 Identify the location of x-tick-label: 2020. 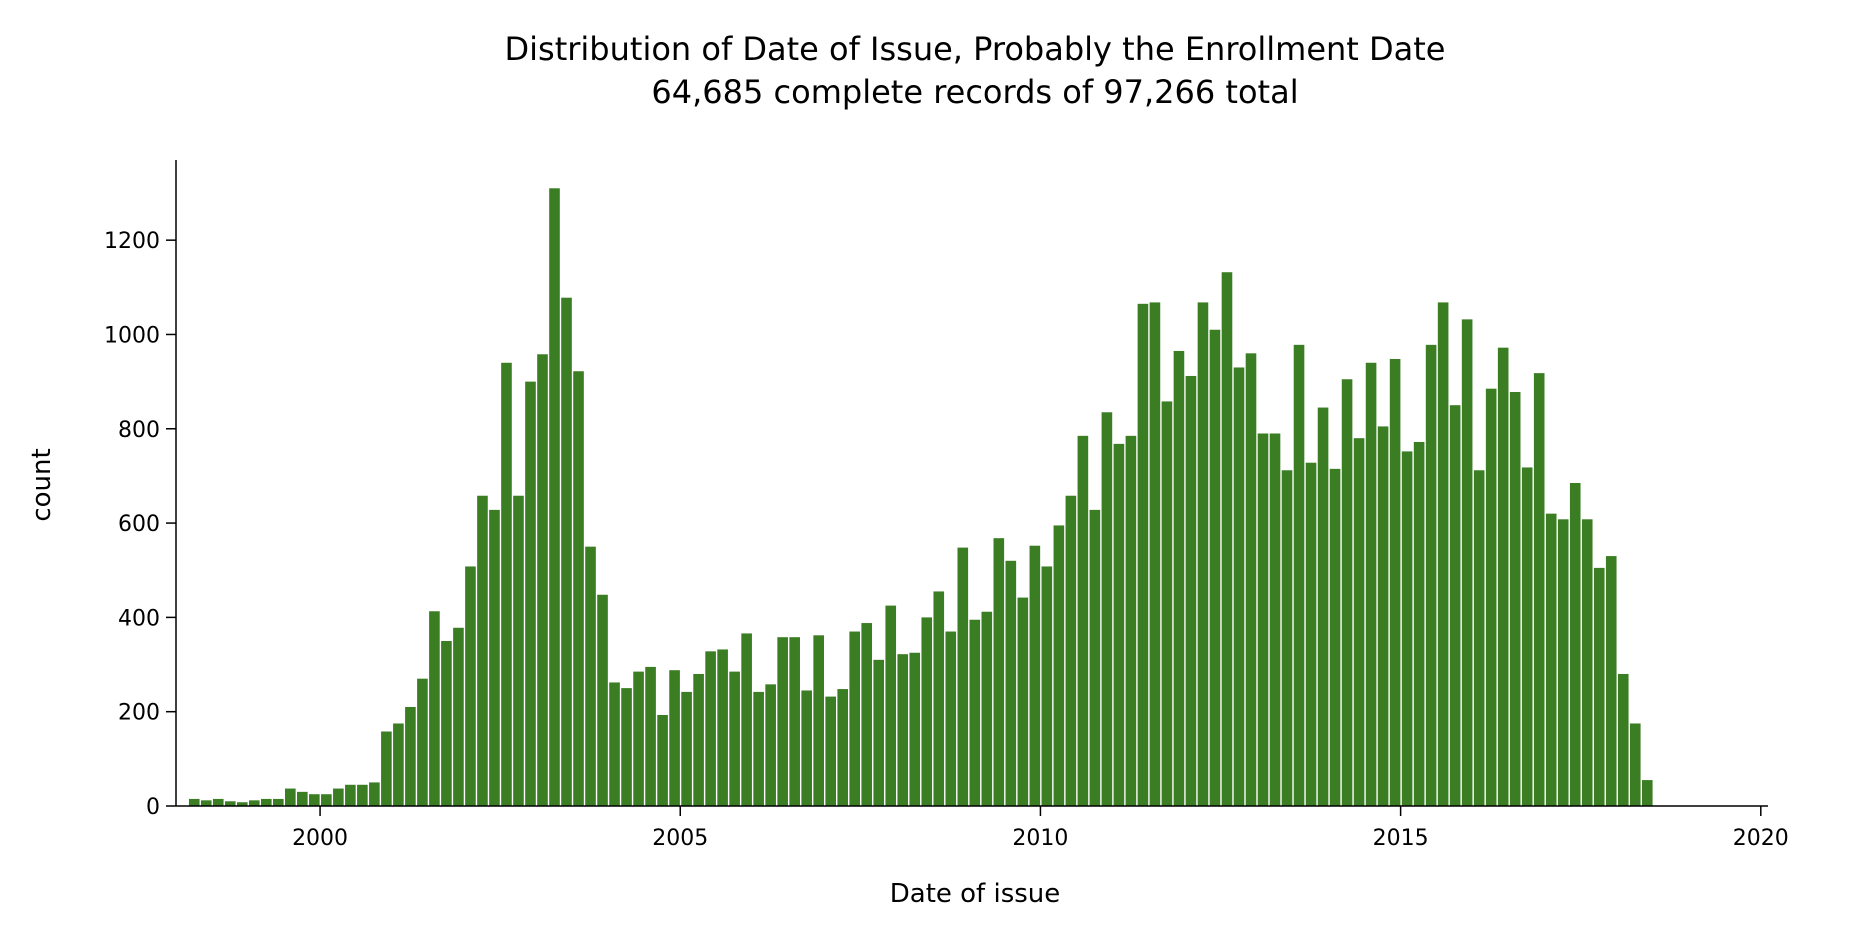
(1761, 838).